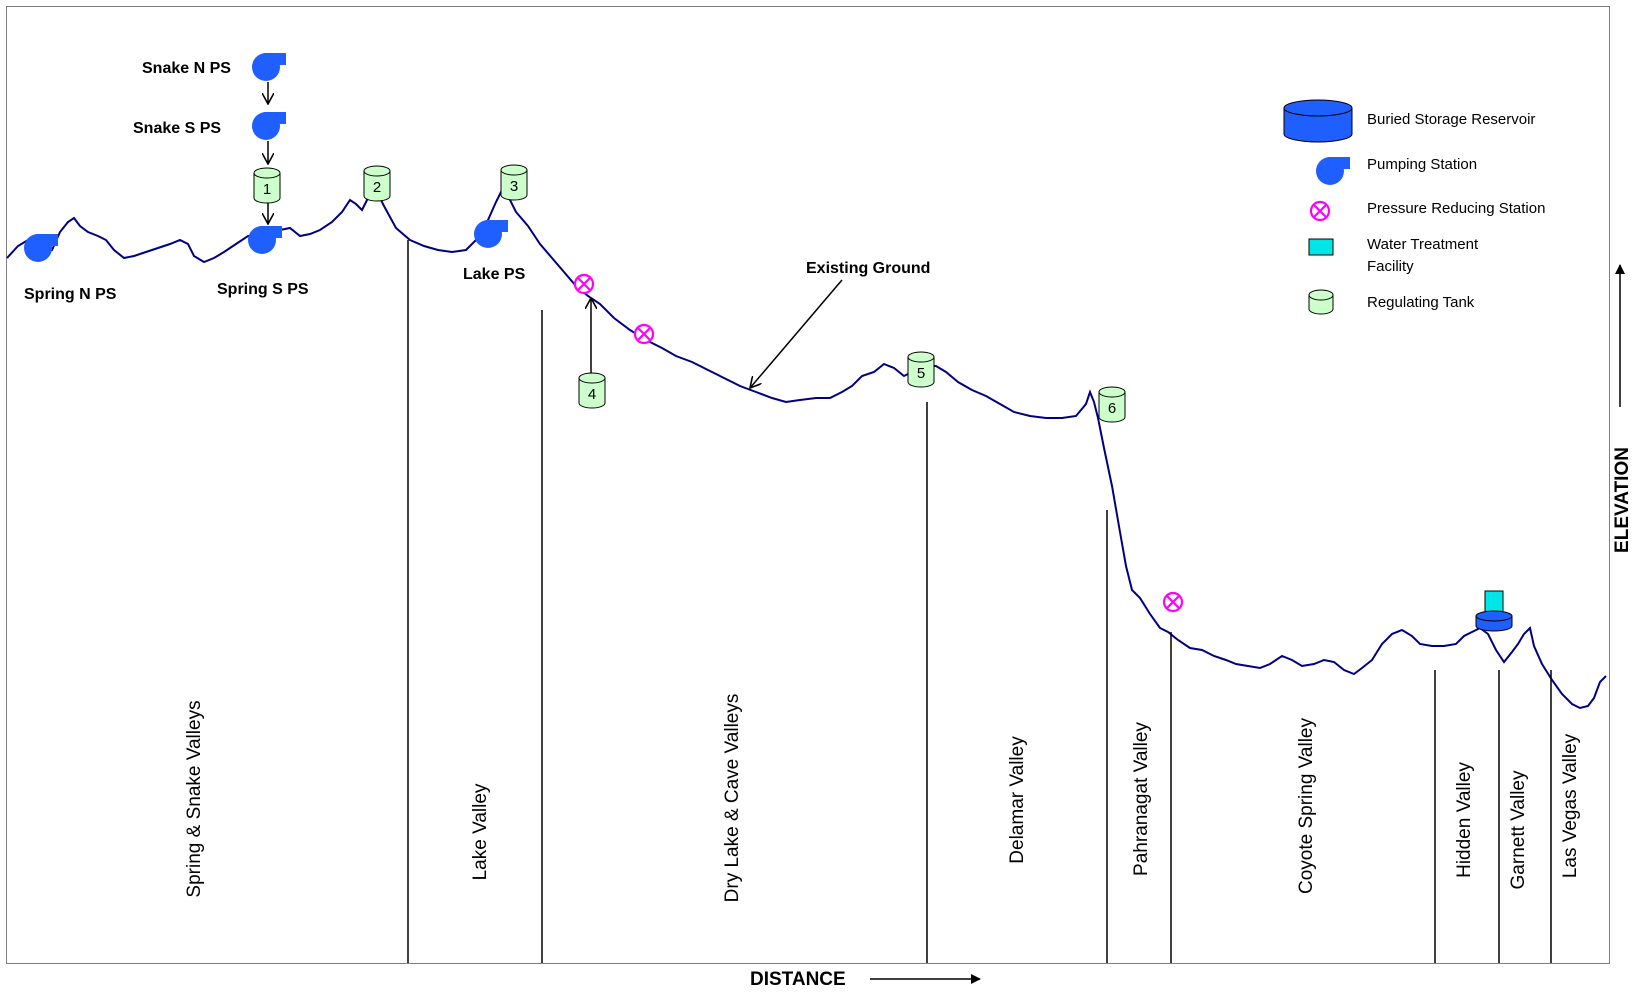 The image size is (1633, 993). Describe the element at coordinates (514, 186) in the screenshot. I see `tank-number-3: 3` at that location.